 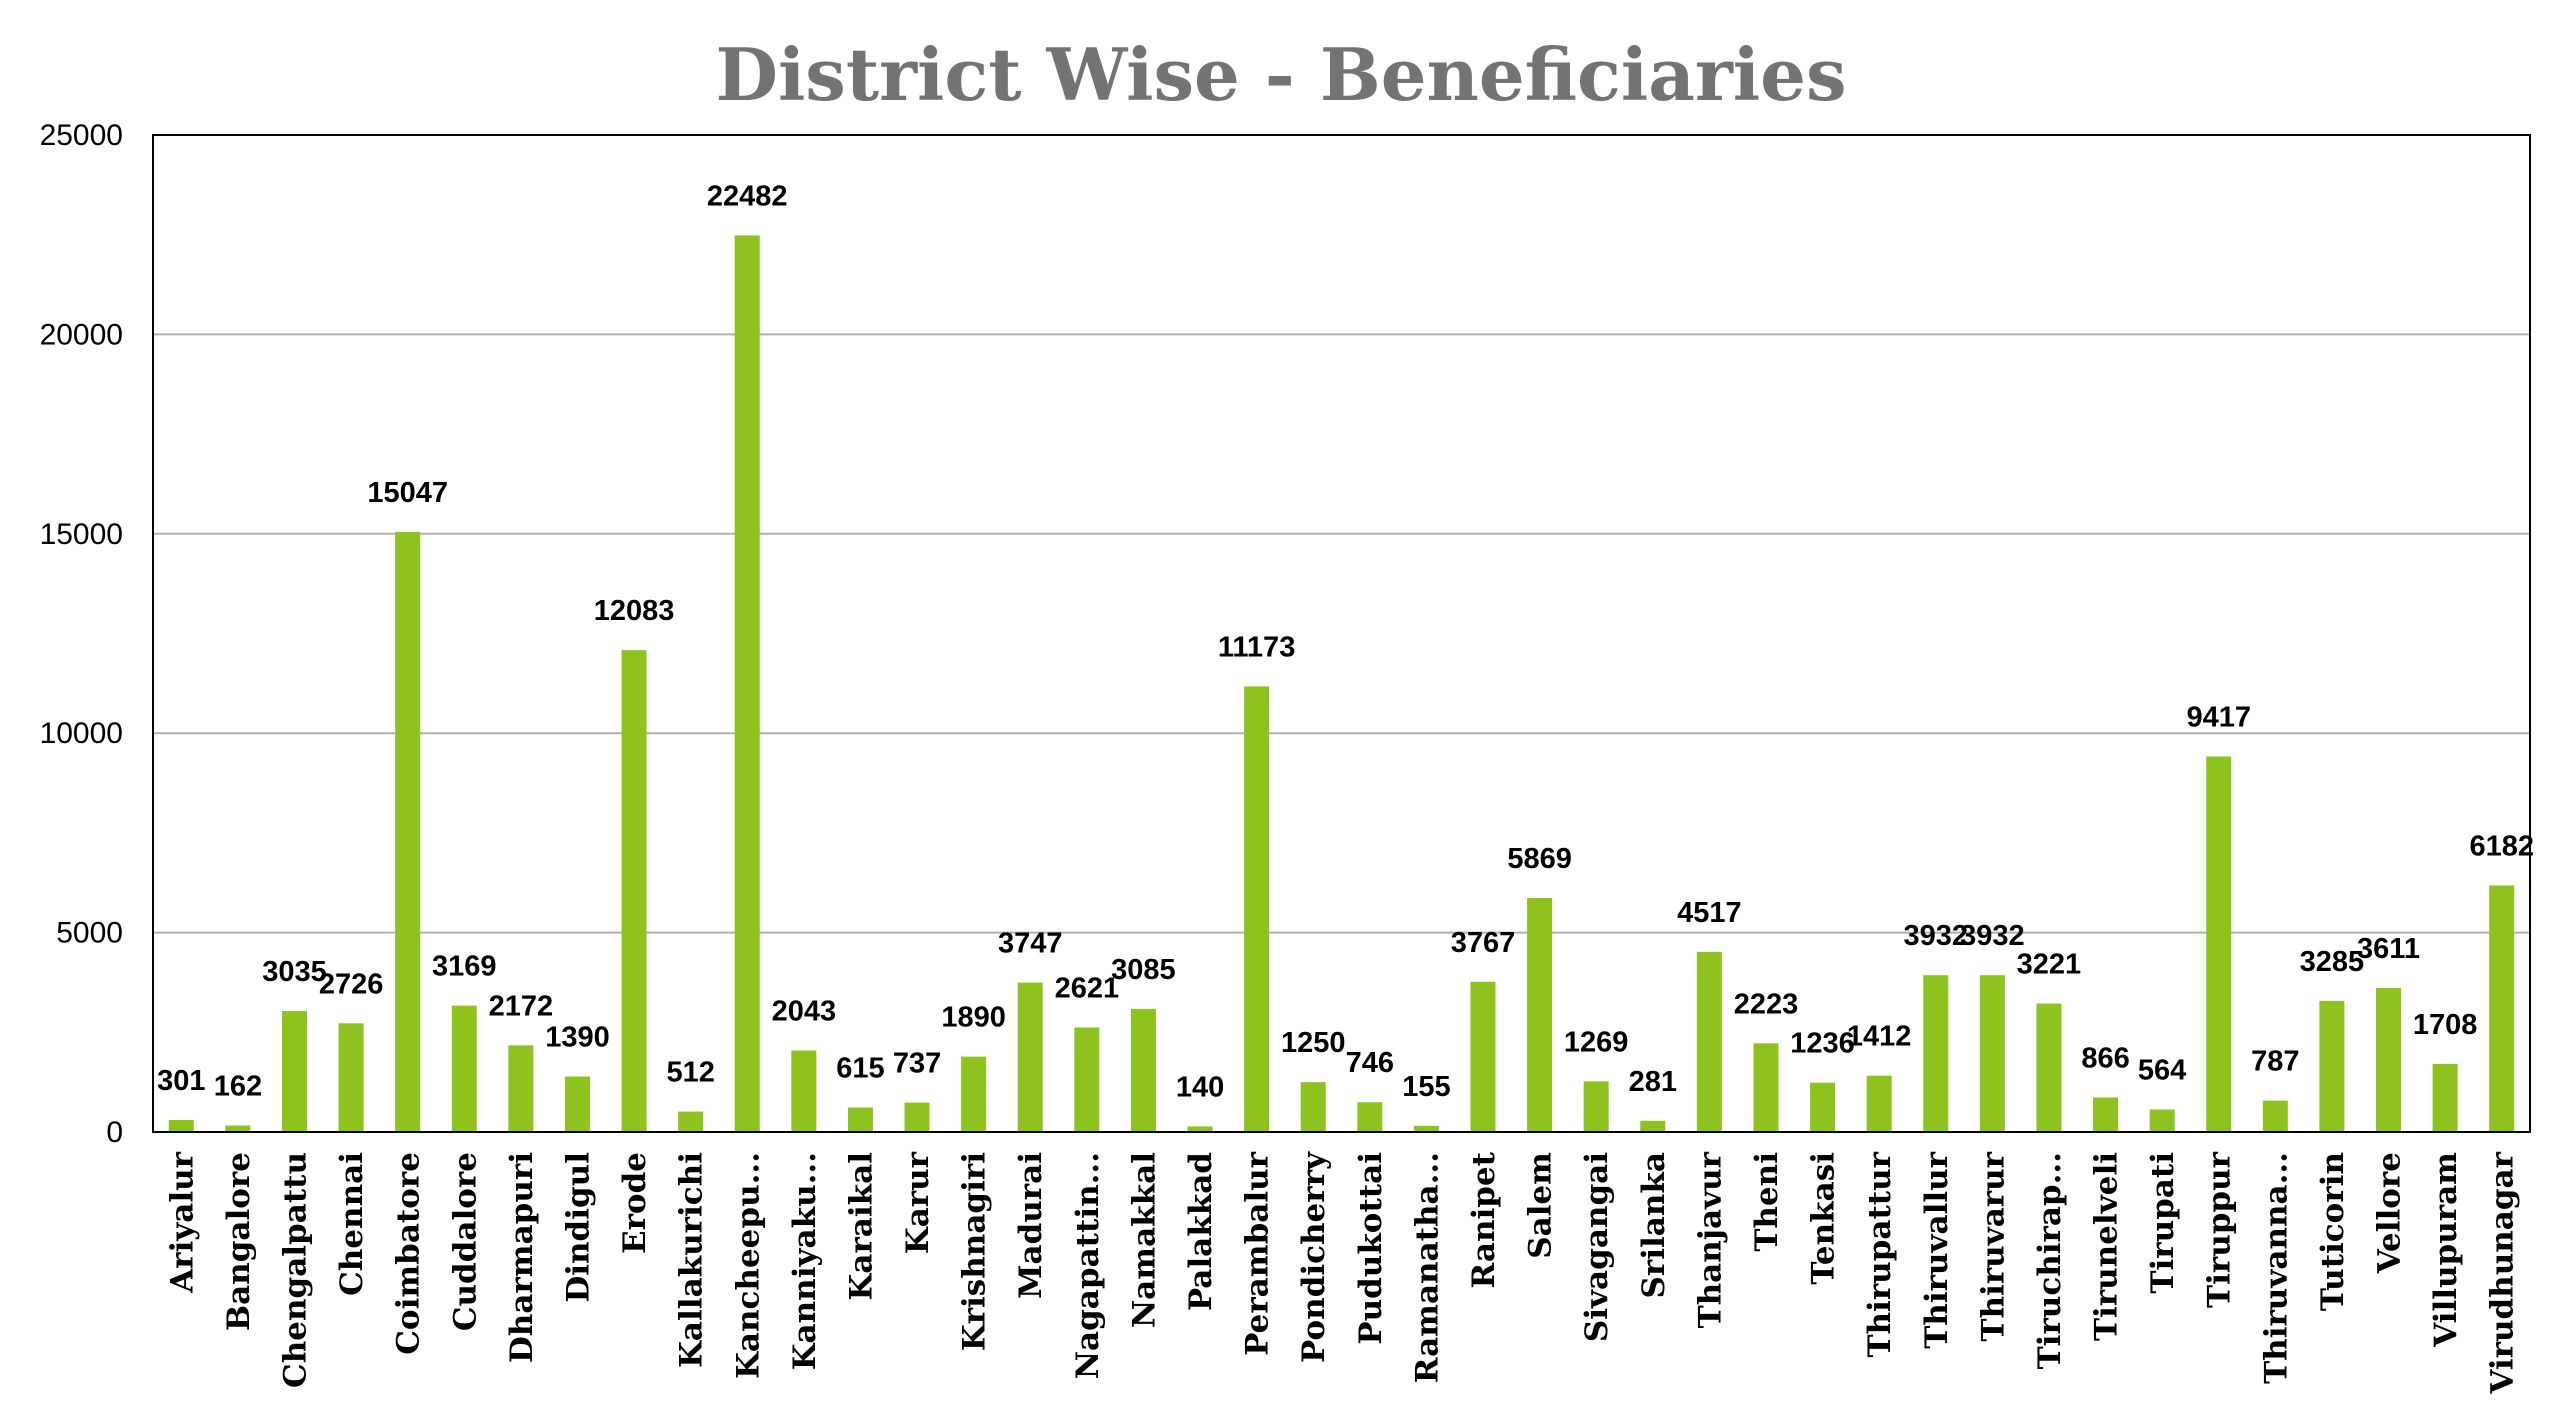 What do you see at coordinates (2162, 1071) in the screenshot?
I see `data-label: 564` at bounding box center [2162, 1071].